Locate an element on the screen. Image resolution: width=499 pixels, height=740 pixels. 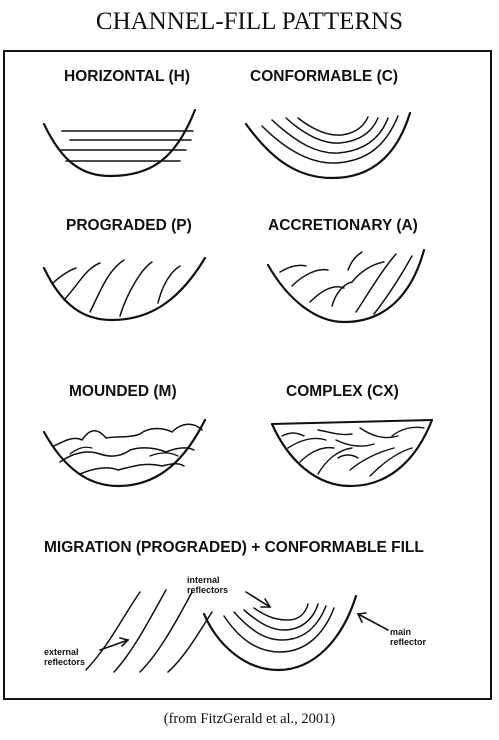
arrow-main is located at coordinates (373, 622).